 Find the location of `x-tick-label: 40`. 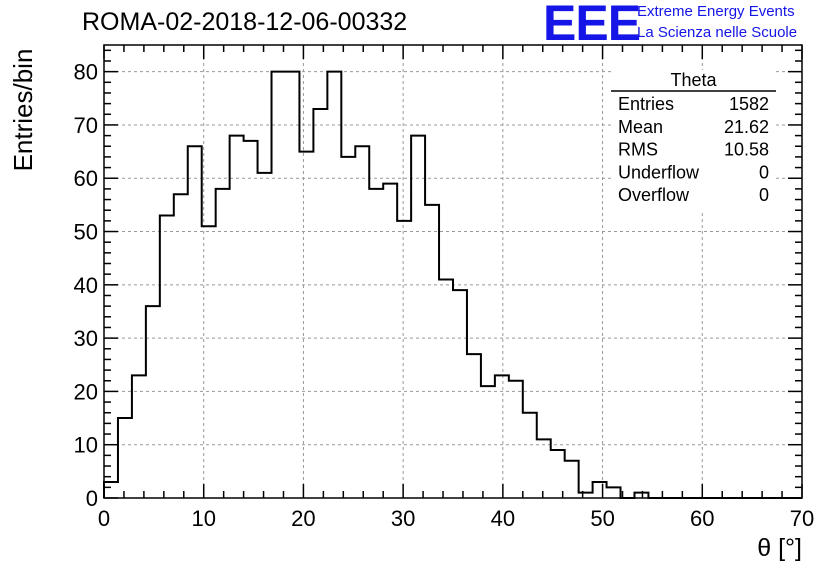

x-tick-label: 40 is located at coordinates (503, 518).